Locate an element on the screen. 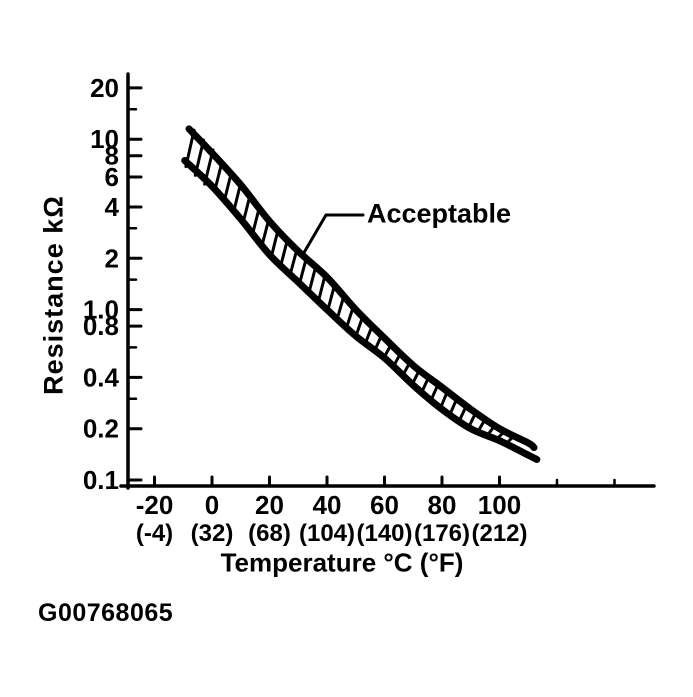 The image size is (693, 697). x-axis-title: Temperature °C (°F) is located at coordinates (342, 562).